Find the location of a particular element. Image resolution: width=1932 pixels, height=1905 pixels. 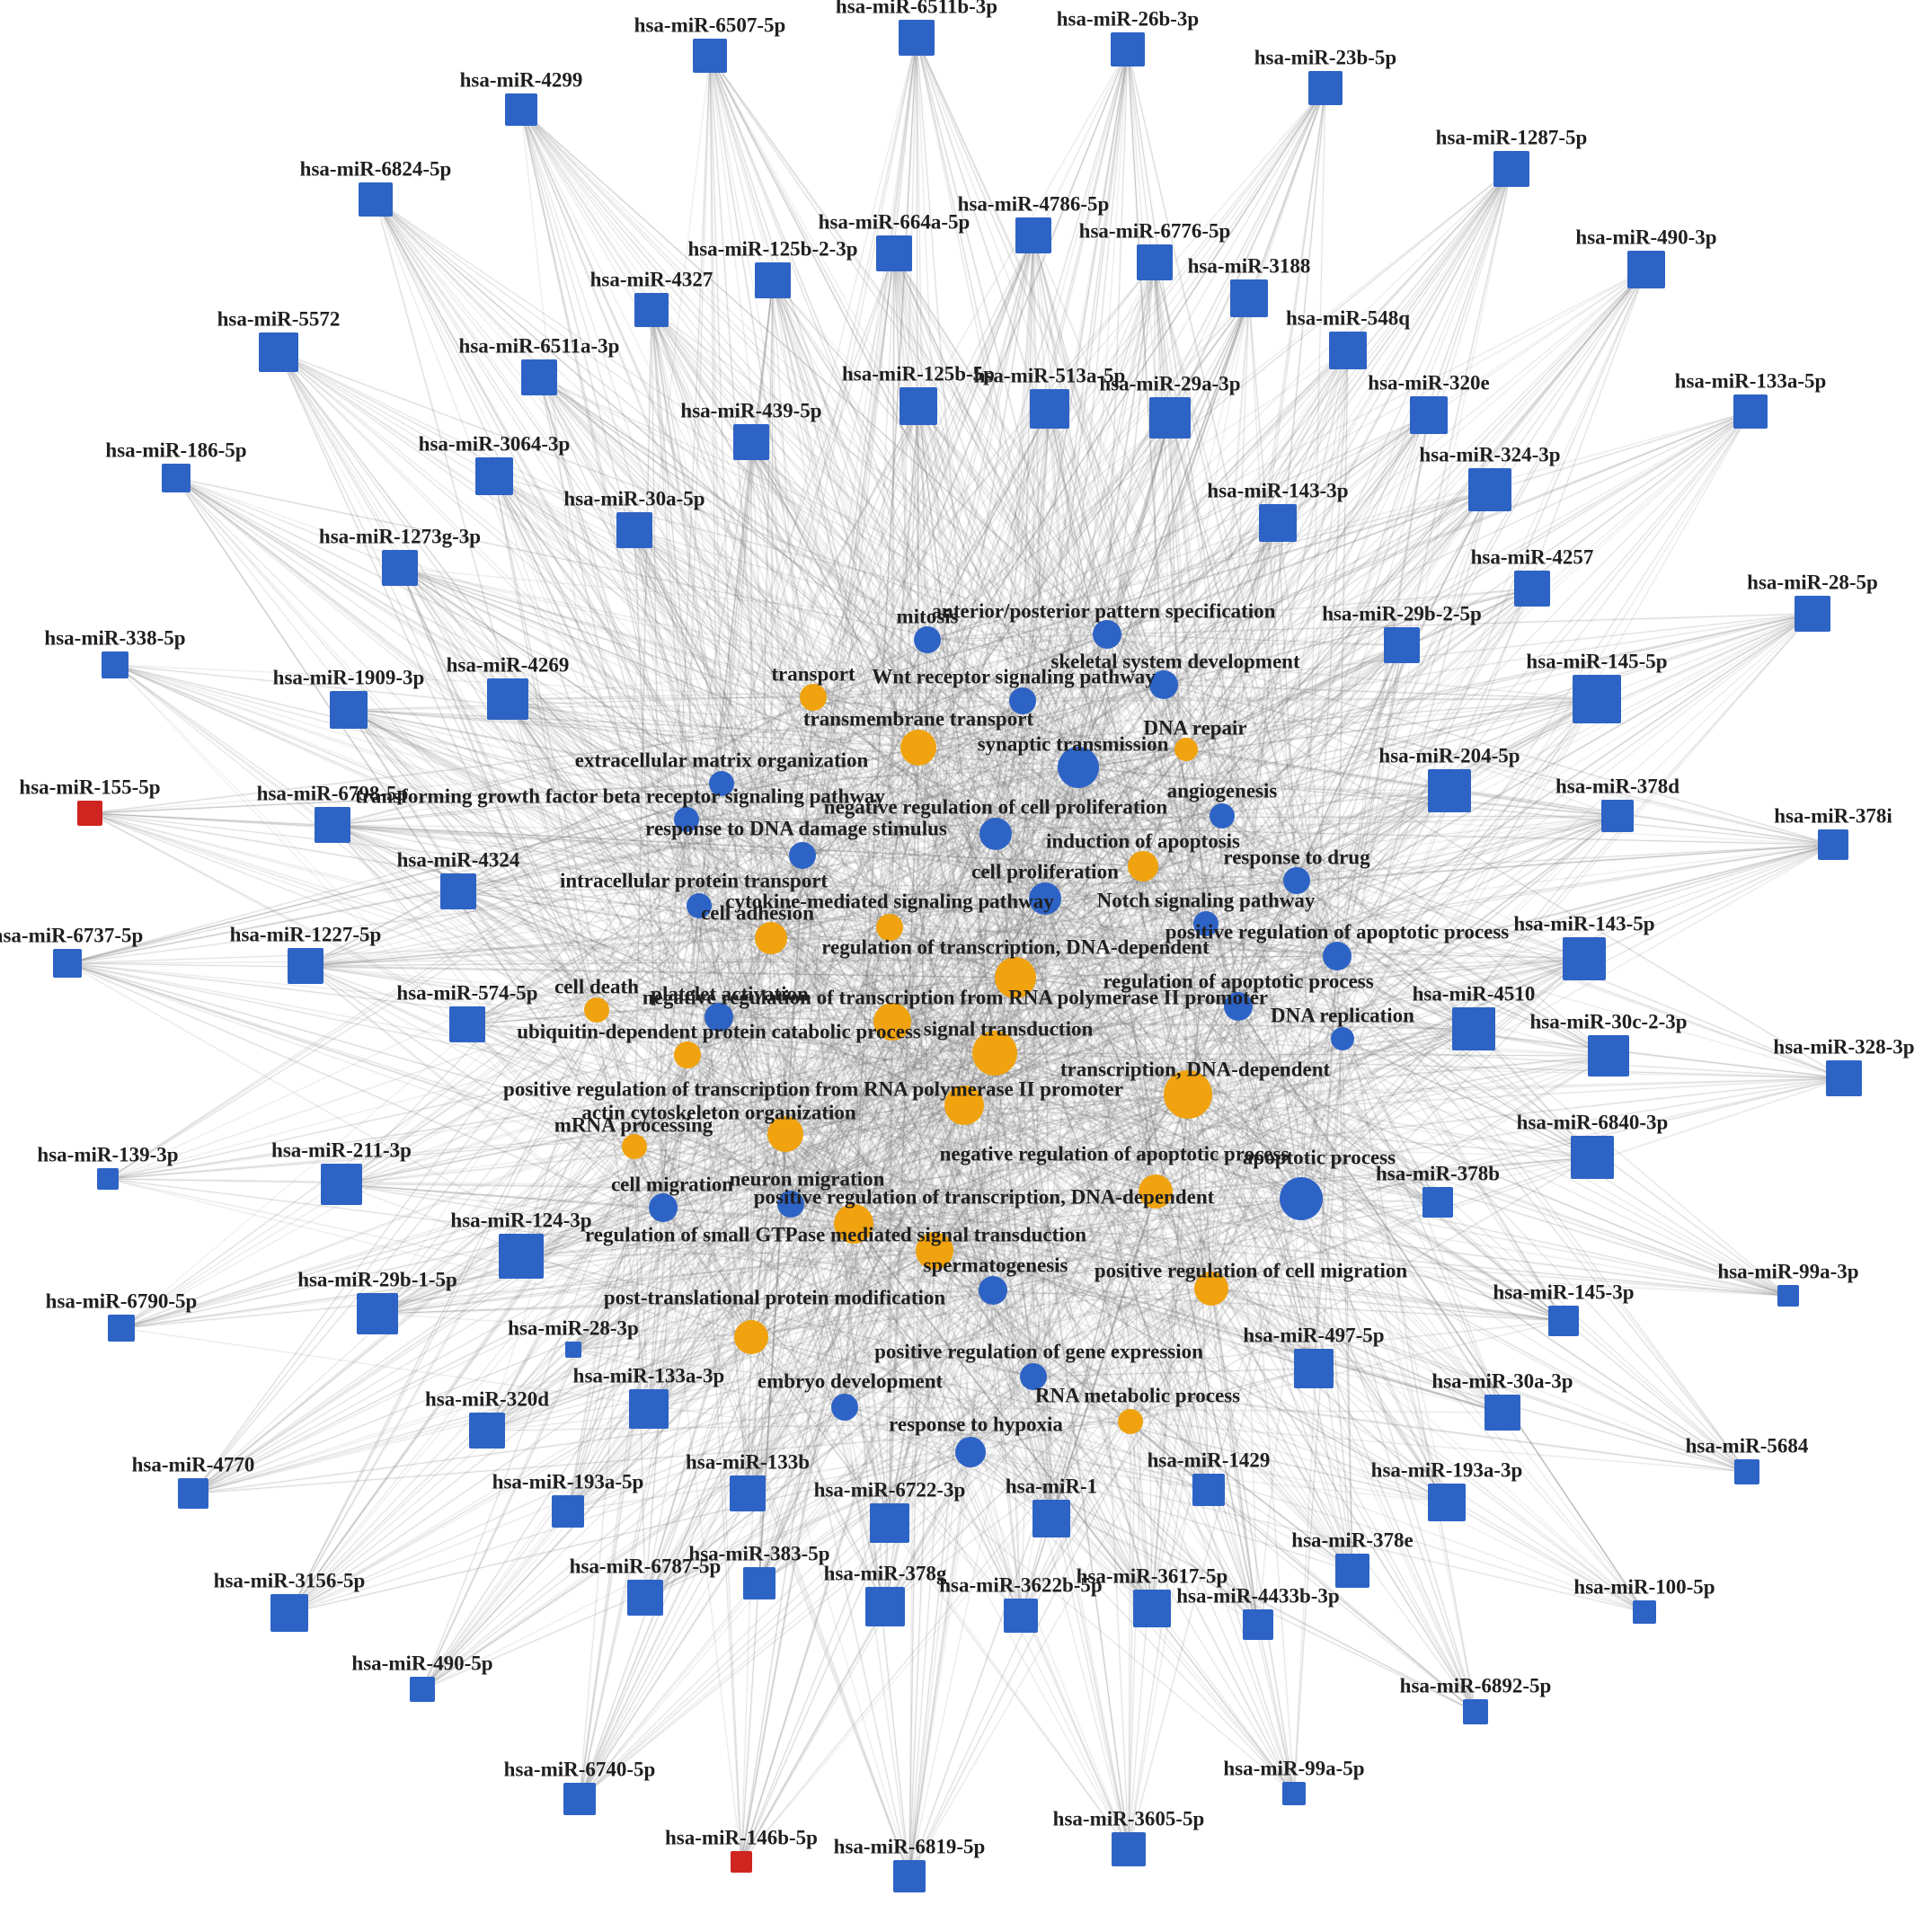

process-label: cell migration is located at coordinates (672, 1185).